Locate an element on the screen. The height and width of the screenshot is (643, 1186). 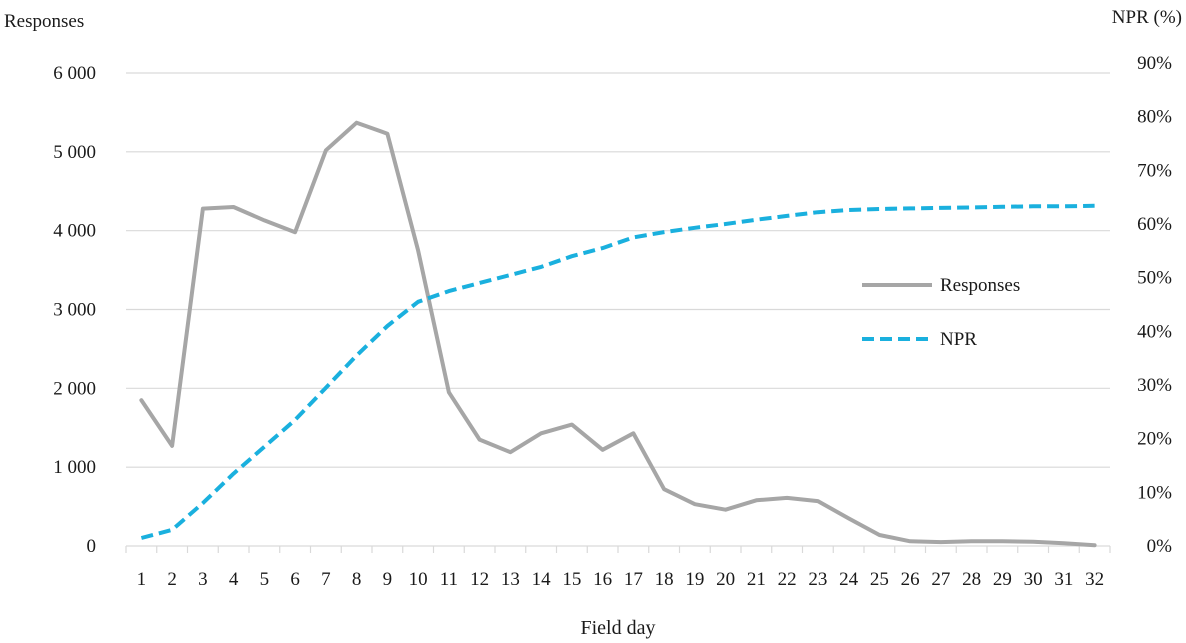
x-tick-label: 30 is located at coordinates (1033, 579).